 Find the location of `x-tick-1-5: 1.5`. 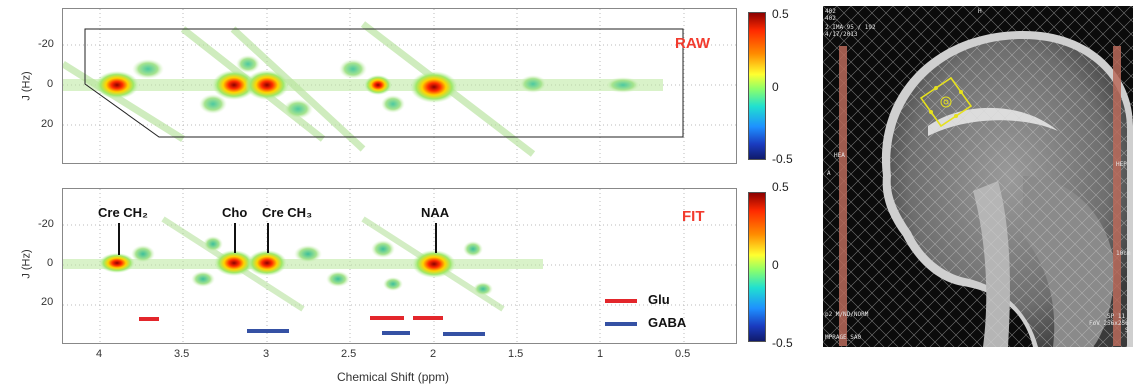

x-tick-1-5: 1.5 is located at coordinates (516, 354).